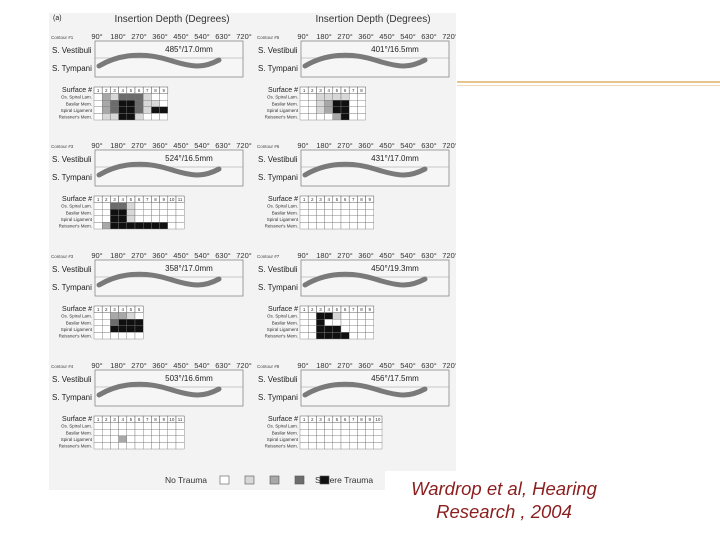  Describe the element at coordinates (369, 199) in the screenshot. I see `surface-number: 9` at that location.